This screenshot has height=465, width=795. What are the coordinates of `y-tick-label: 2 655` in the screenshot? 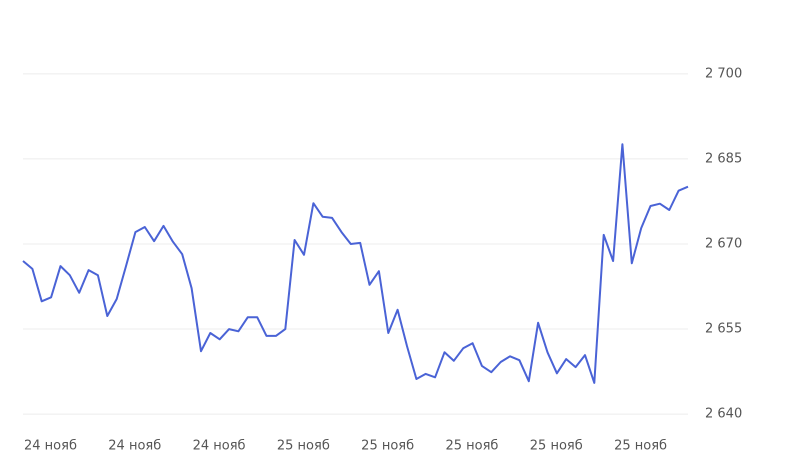 It's located at (723, 329).